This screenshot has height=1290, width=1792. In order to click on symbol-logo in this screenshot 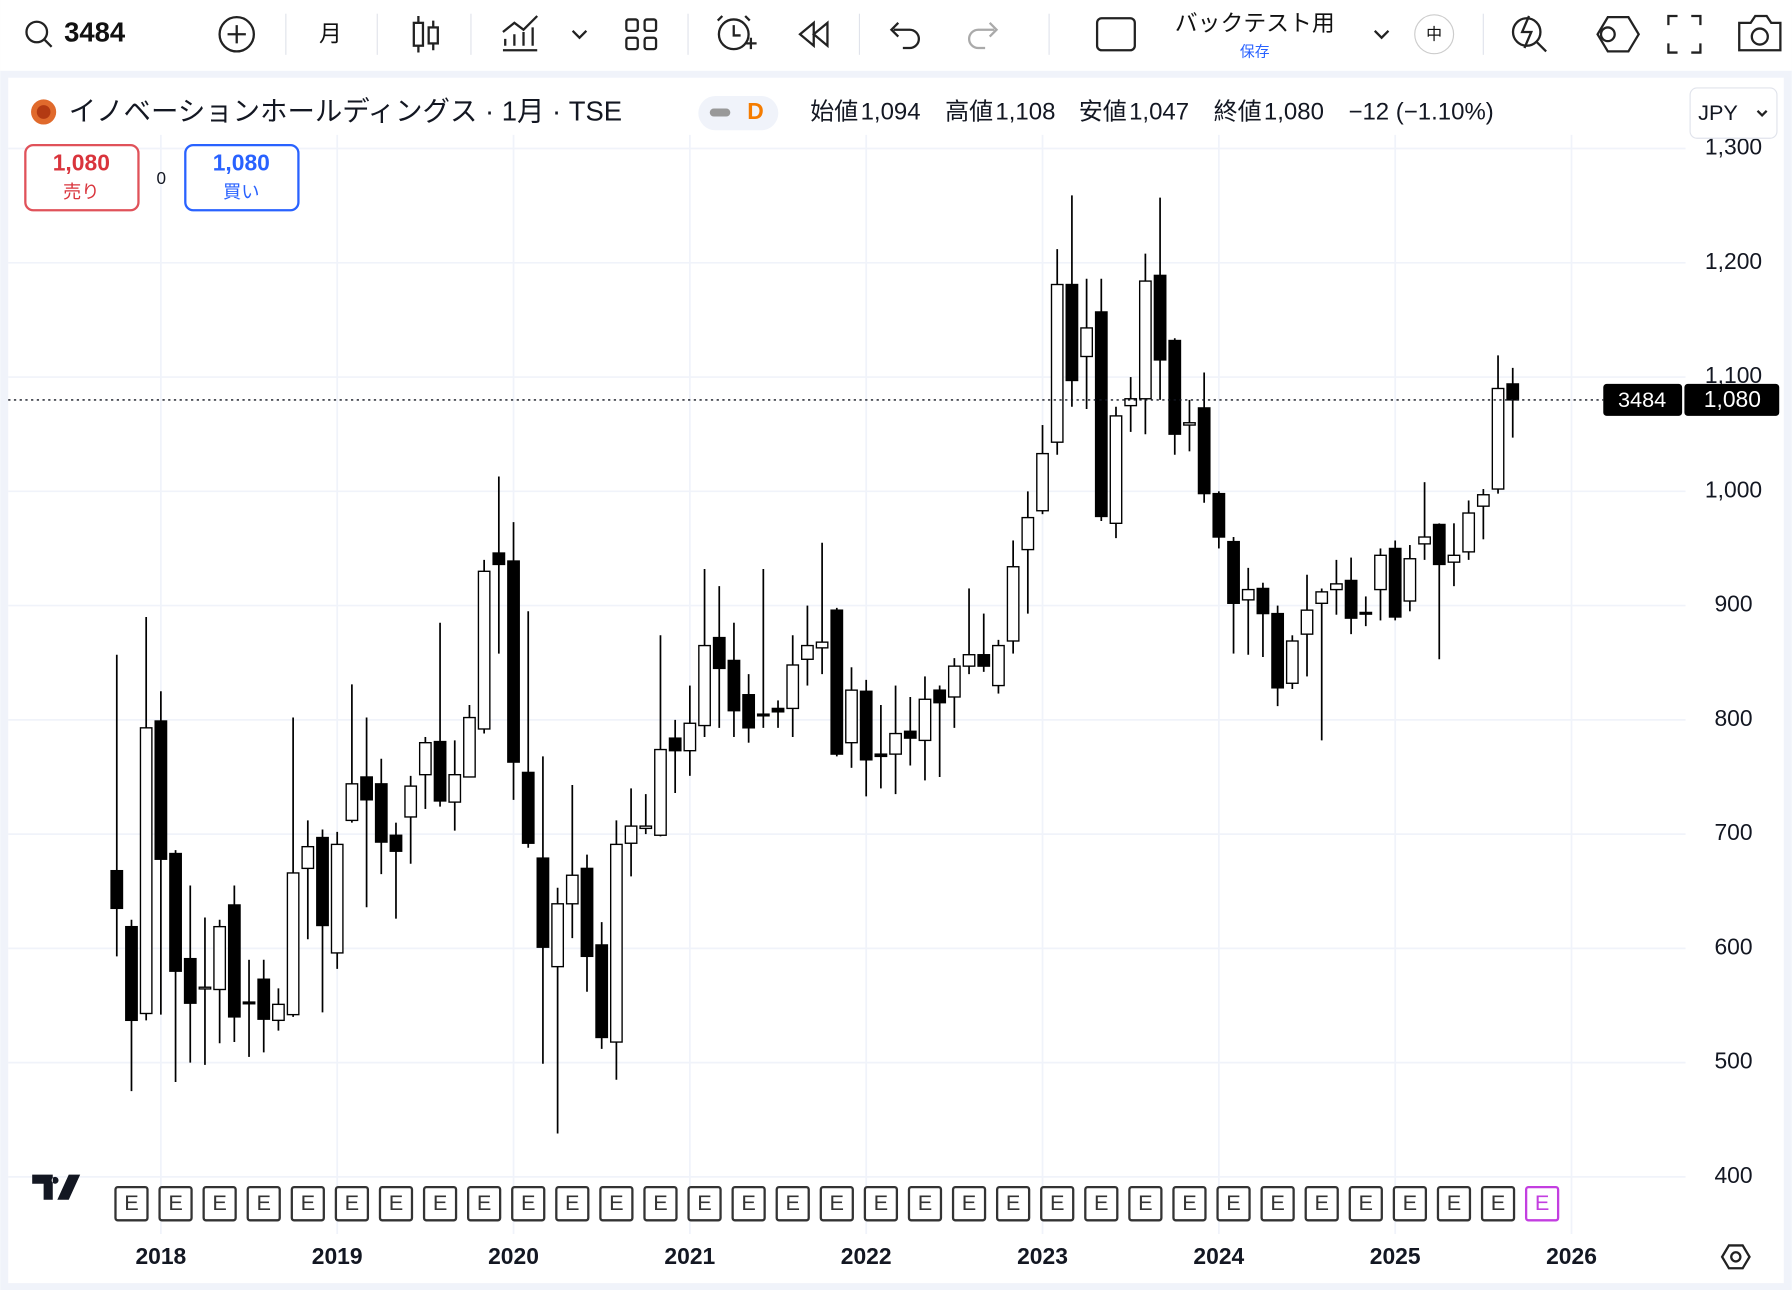, I will do `click(43, 112)`.